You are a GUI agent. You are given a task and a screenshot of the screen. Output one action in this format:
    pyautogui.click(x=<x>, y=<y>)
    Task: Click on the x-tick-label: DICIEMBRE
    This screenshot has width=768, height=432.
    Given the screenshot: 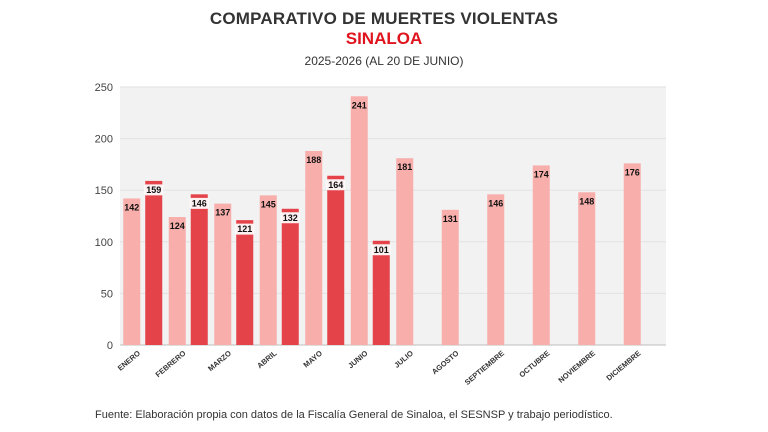 What is the action you would take?
    pyautogui.click(x=624, y=366)
    